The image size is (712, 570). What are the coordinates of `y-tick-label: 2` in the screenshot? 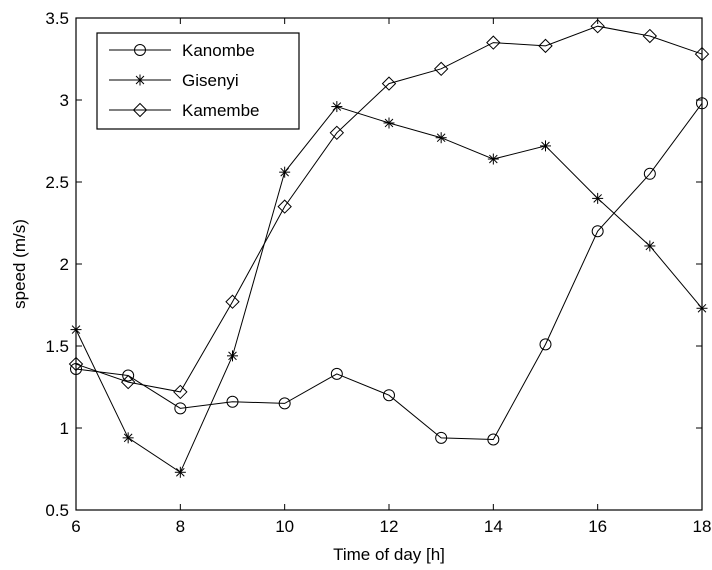 It's located at (64, 264).